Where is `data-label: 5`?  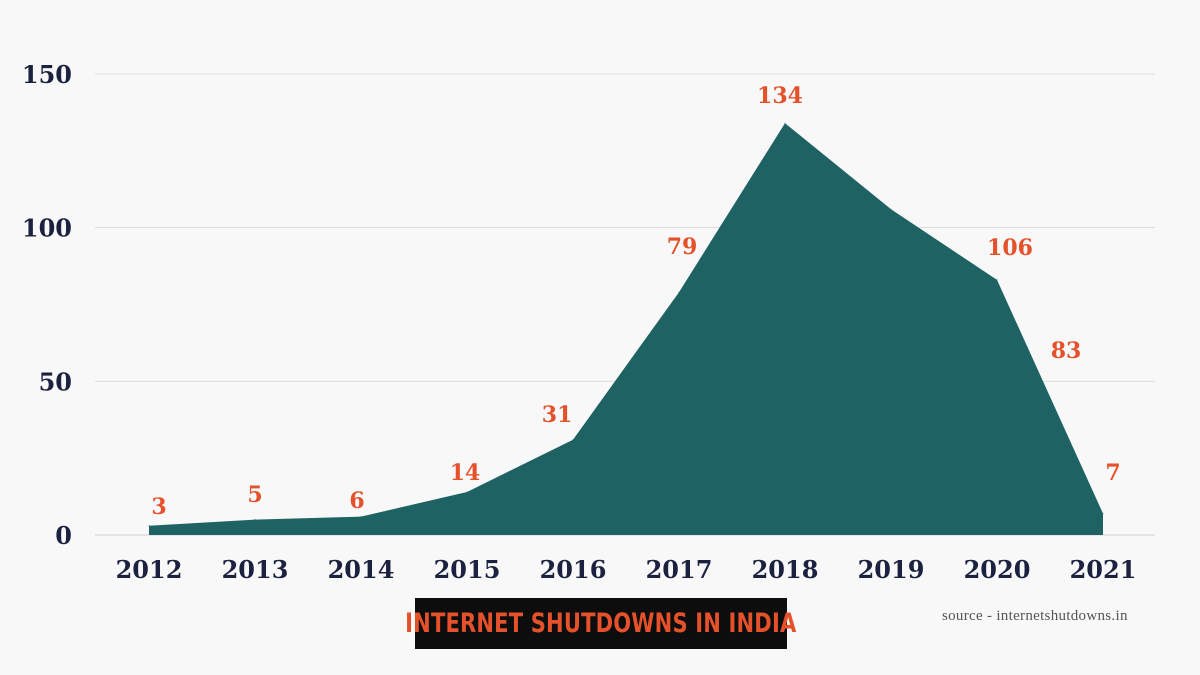 data-label: 5 is located at coordinates (254, 495).